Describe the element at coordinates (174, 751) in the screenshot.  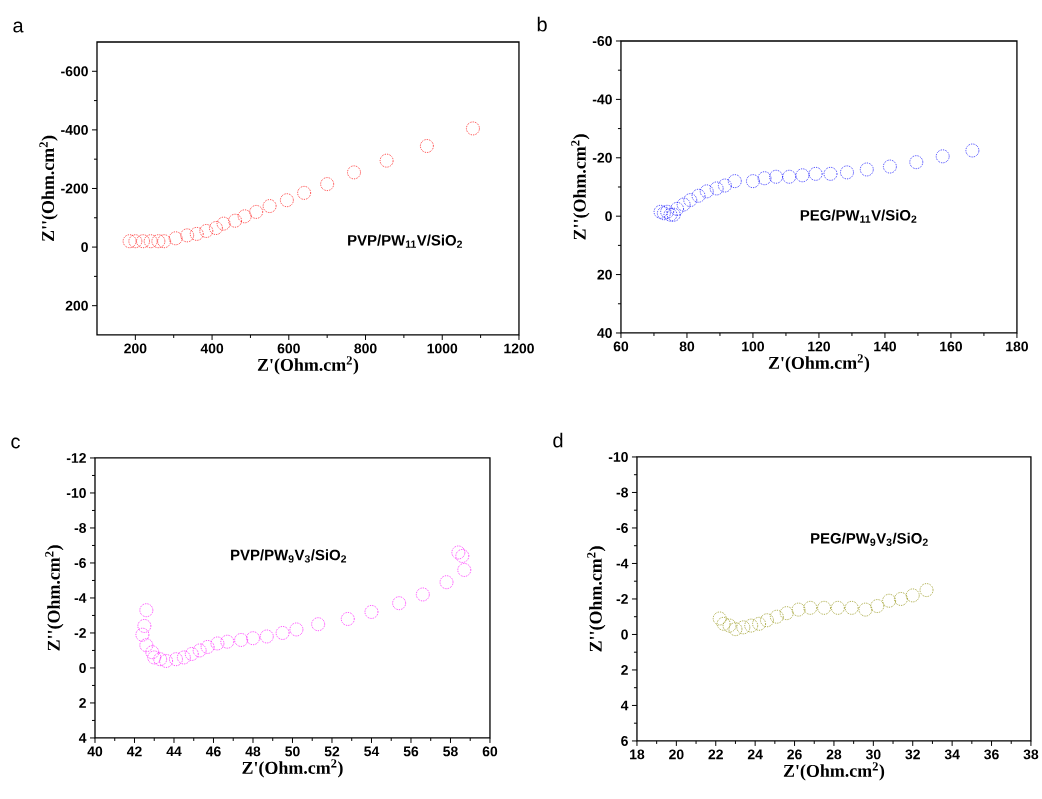
I see `x-tick-label: 44` at that location.